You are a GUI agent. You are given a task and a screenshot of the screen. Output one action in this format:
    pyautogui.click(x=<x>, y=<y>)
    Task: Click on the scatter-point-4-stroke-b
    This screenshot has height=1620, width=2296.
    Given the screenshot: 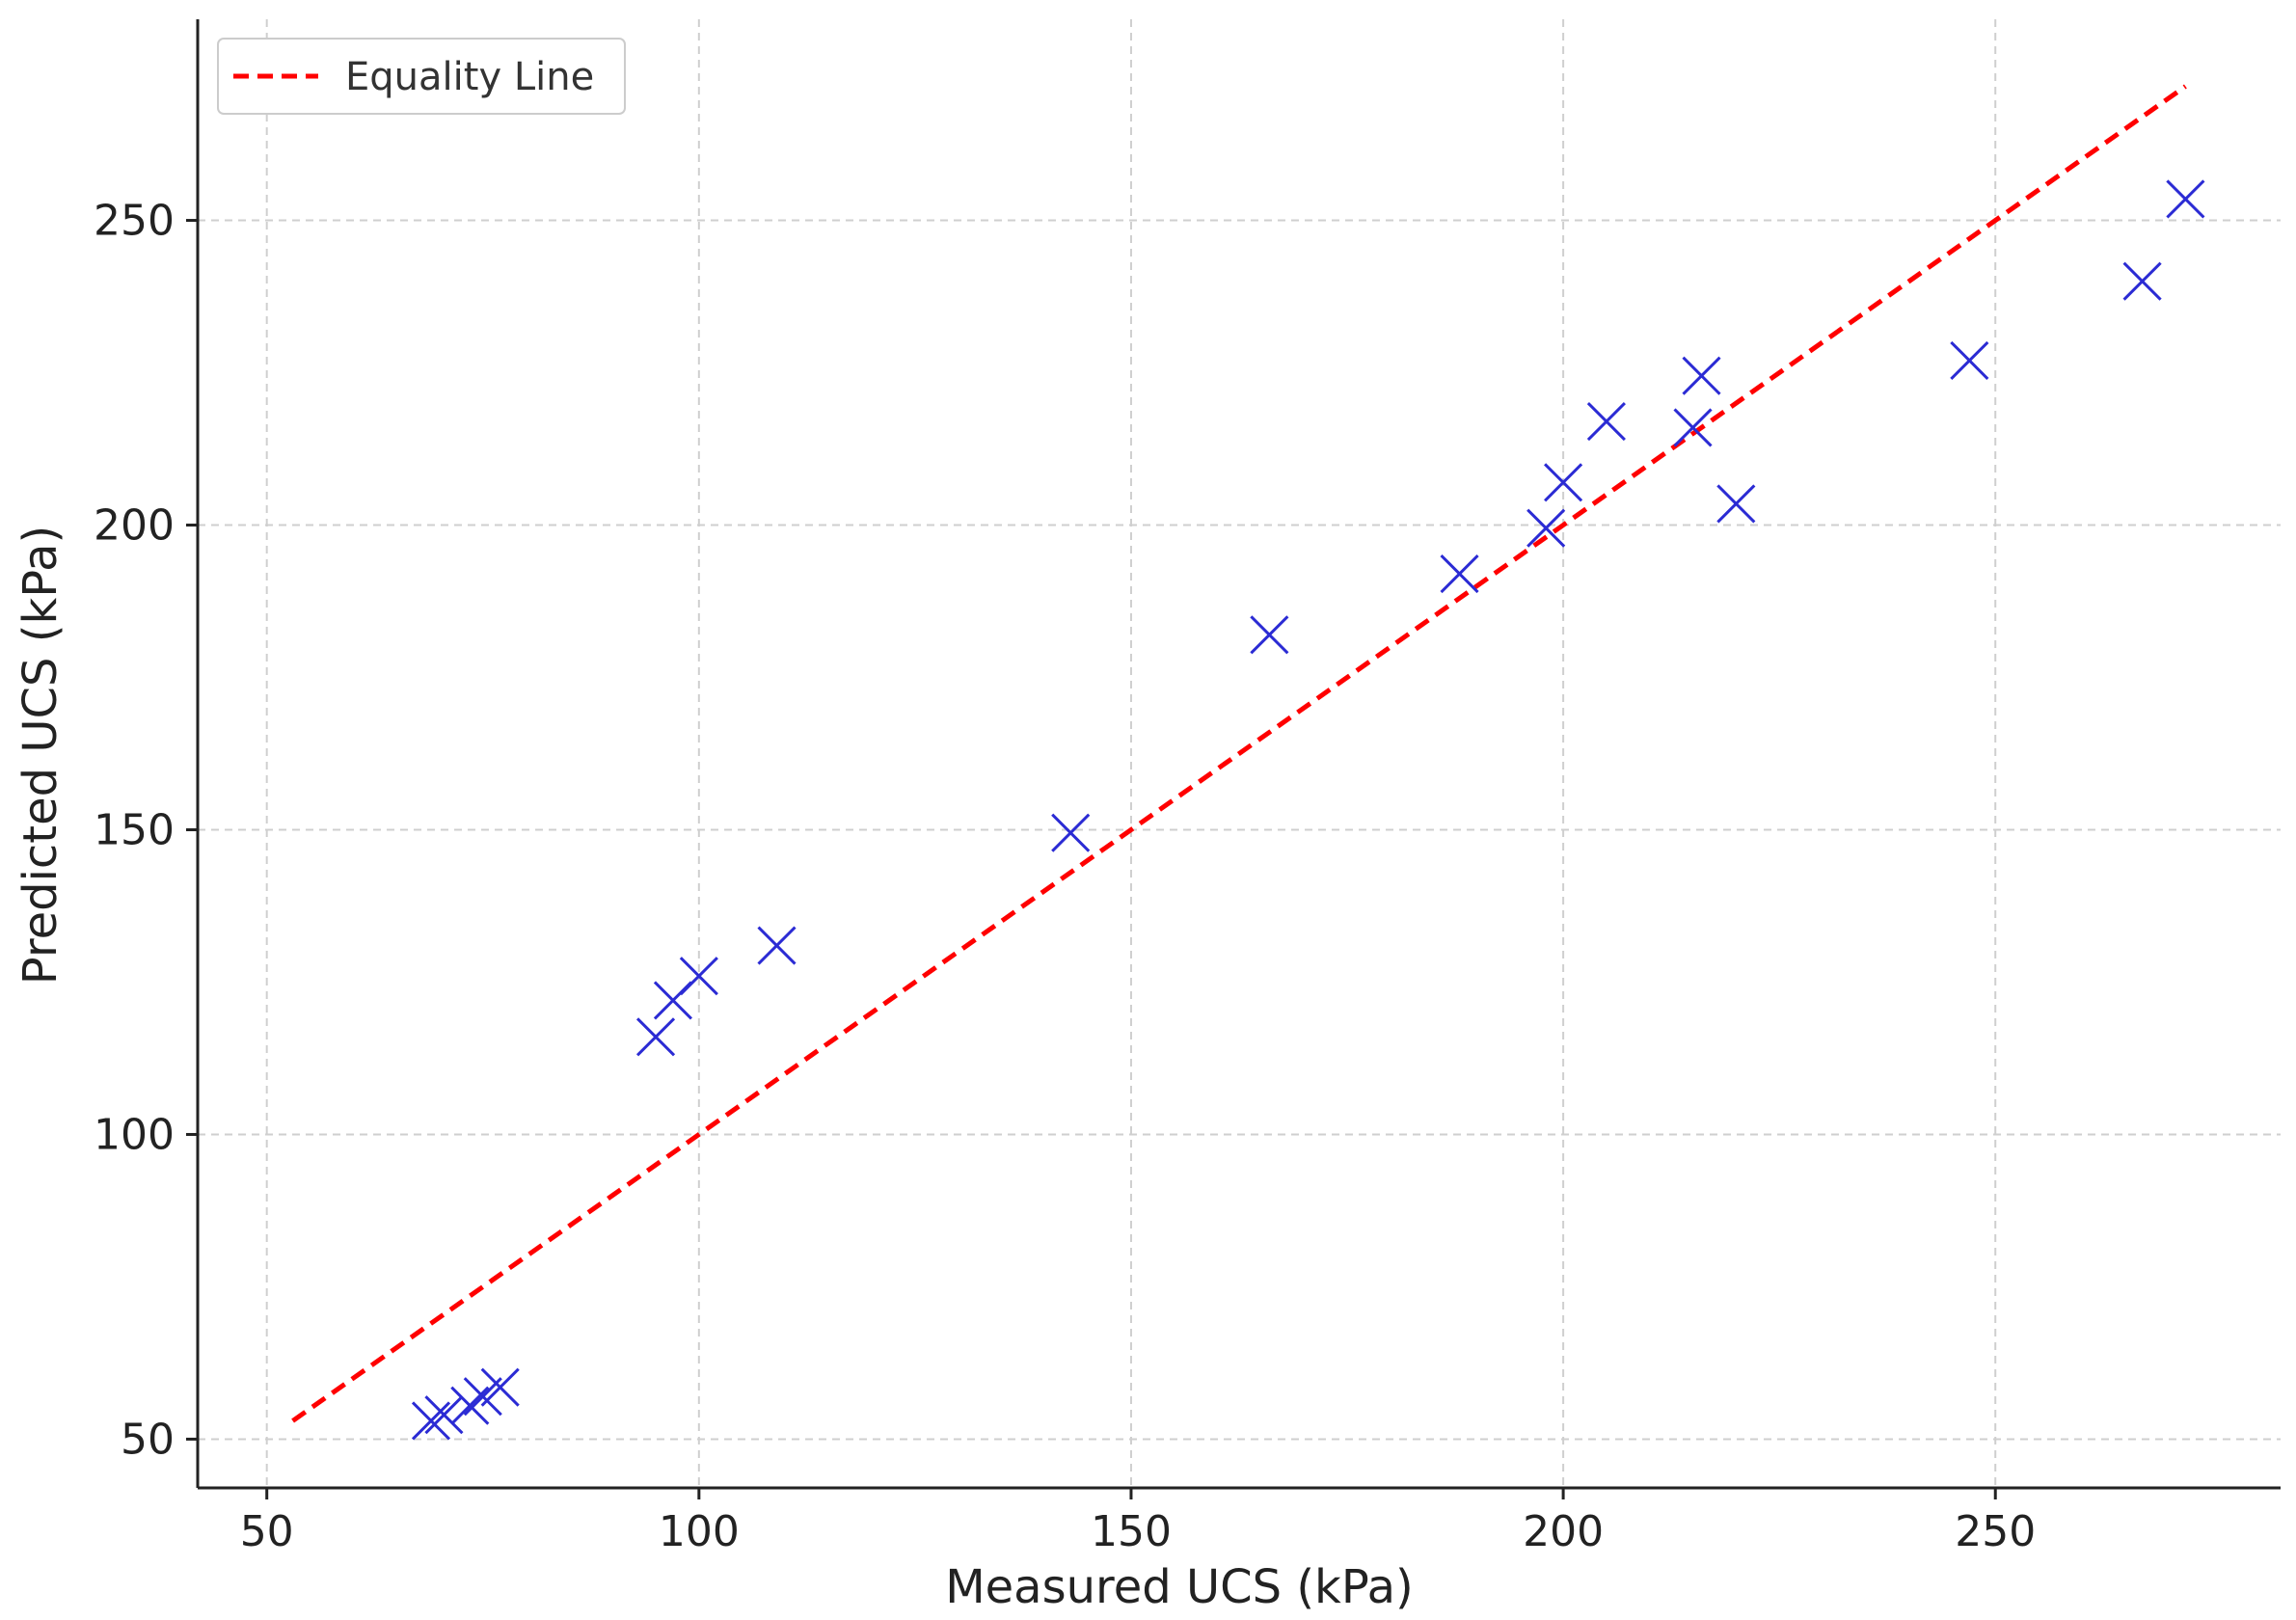 What is the action you would take?
    pyautogui.click(x=500, y=1387)
    